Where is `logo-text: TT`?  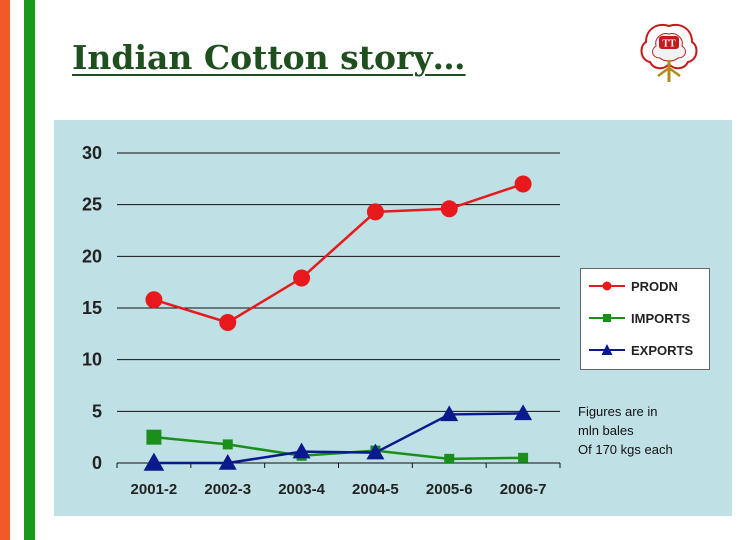
logo-text: TT is located at coordinates (669, 44).